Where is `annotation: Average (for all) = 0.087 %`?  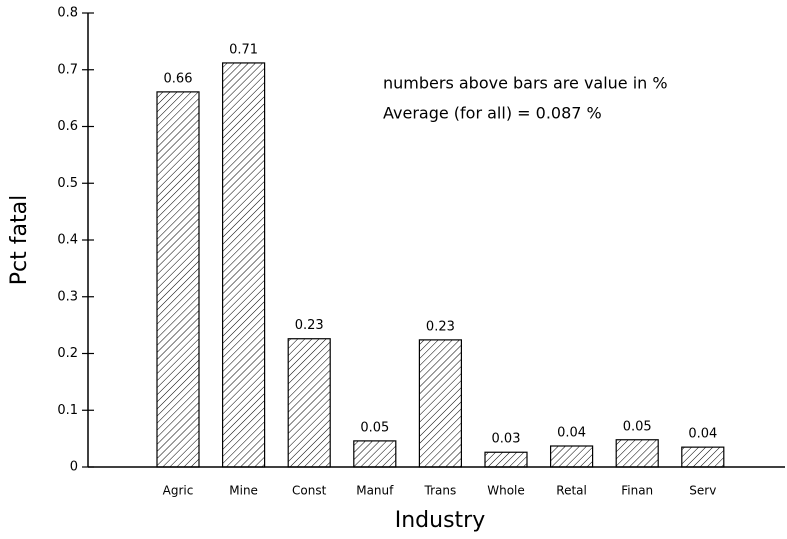
annotation: Average (for all) = 0.087 % is located at coordinates (492, 113).